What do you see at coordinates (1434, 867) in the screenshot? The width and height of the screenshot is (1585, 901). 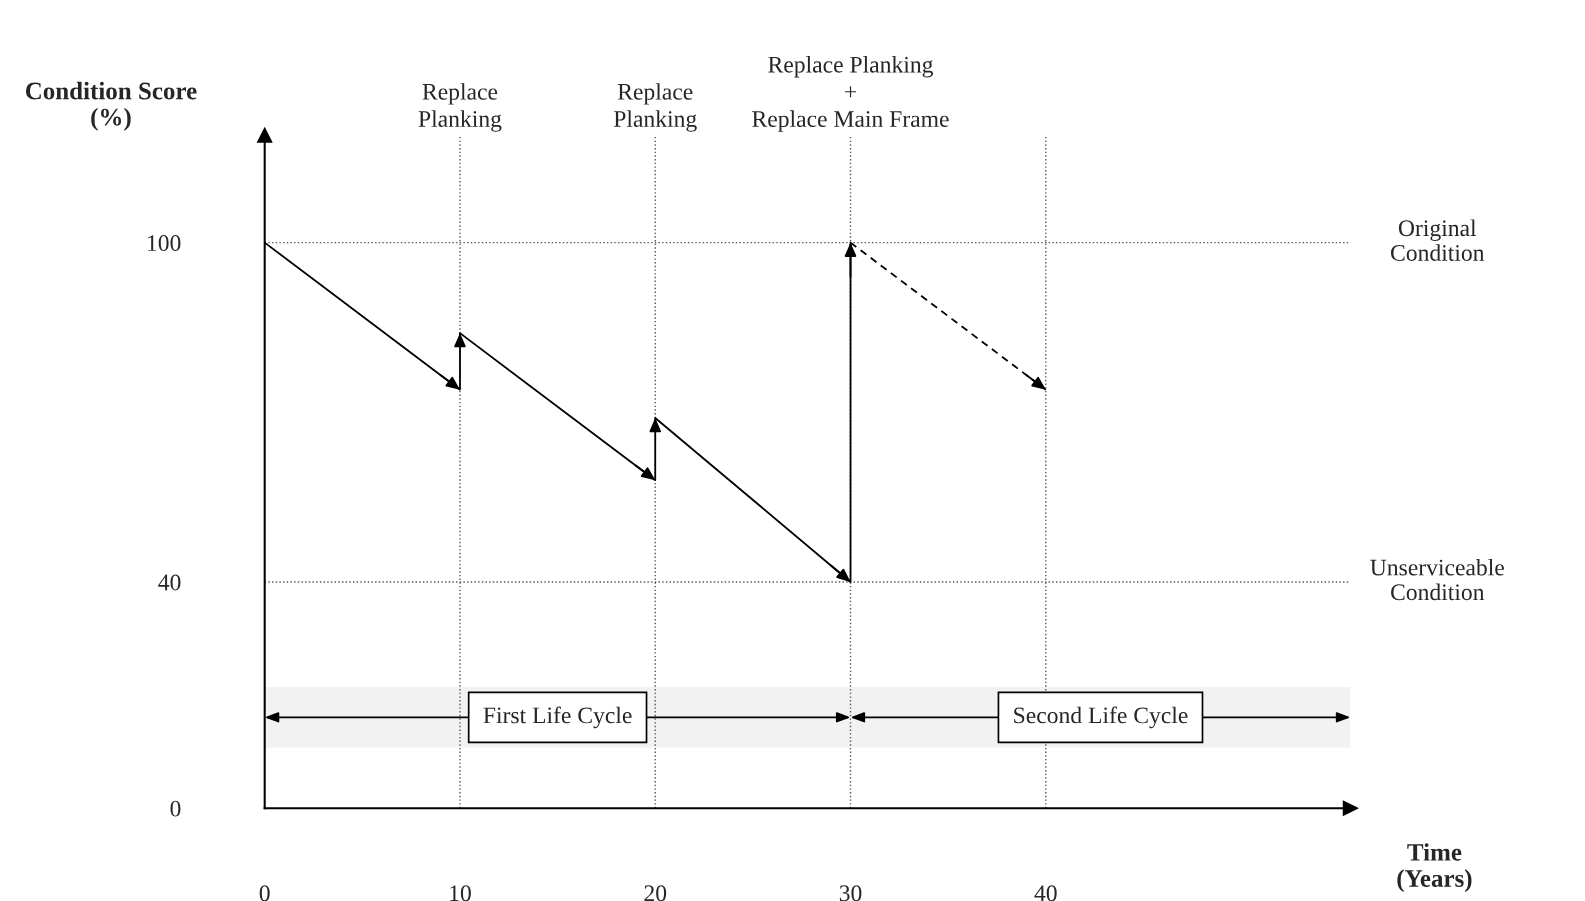 I see `x-axis-title: Time (Years)` at bounding box center [1434, 867].